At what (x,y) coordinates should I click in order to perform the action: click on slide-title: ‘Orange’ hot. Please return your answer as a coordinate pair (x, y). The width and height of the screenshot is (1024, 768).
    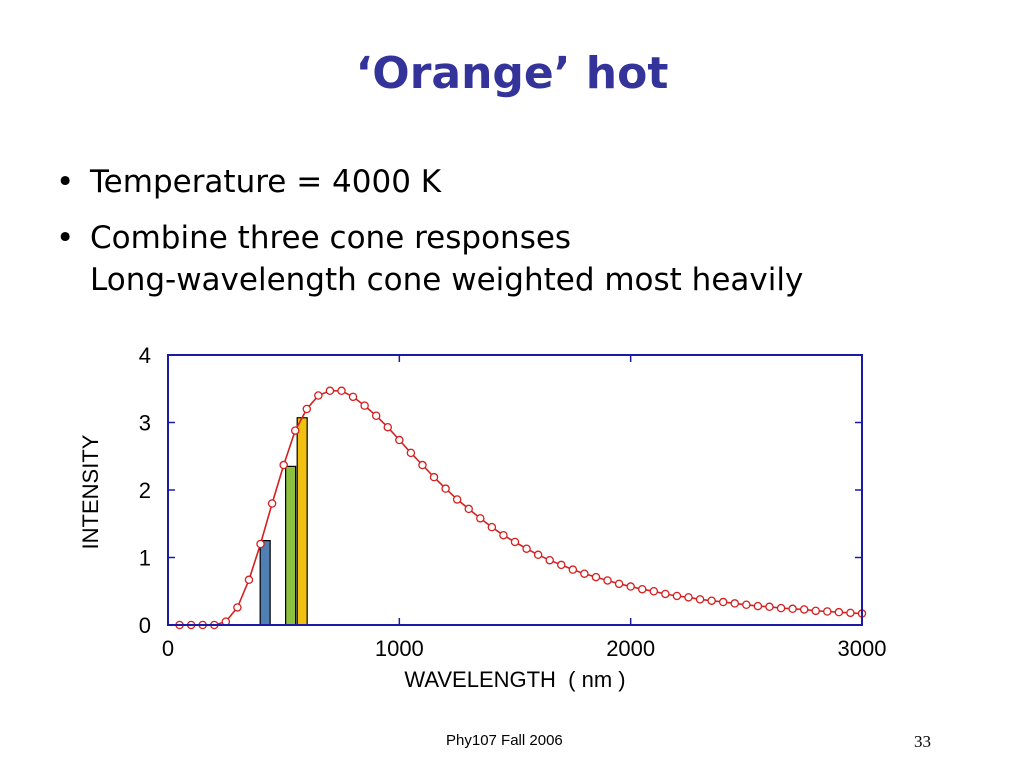
    Looking at the image, I should click on (512, 73).